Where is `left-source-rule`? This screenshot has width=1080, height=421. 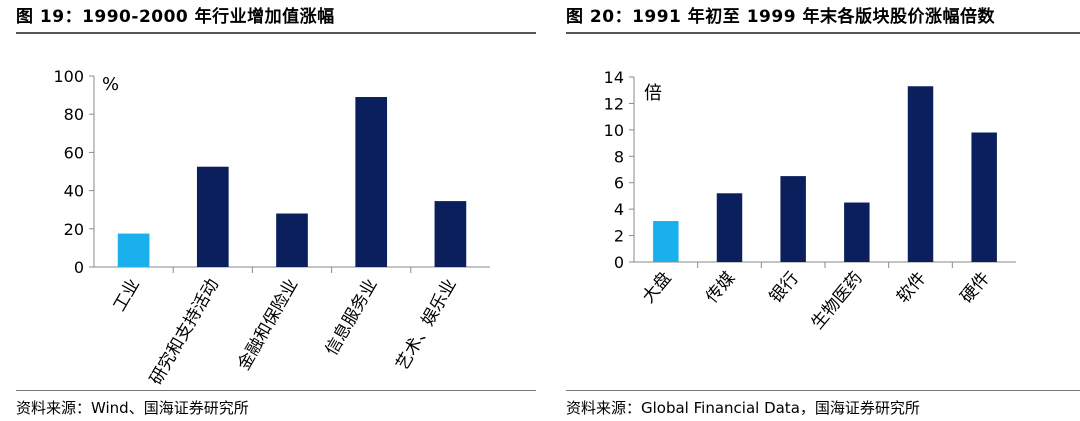
left-source-rule is located at coordinates (276, 390).